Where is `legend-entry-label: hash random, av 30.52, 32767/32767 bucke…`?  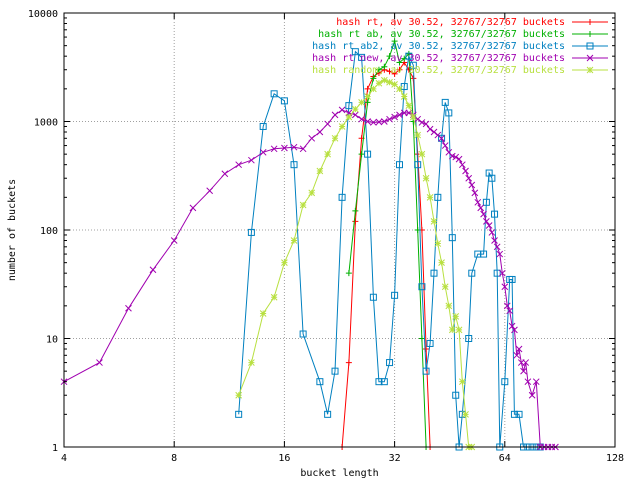 legend-entry-label: hash random, av 30.52, 32767/32767 bucke… is located at coordinates (438, 70).